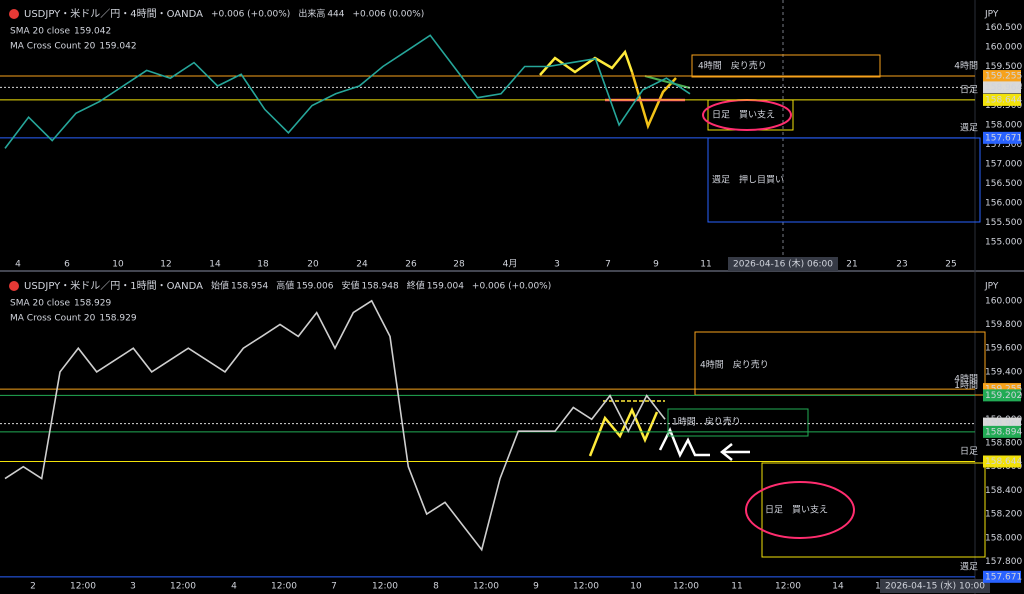 Image resolution: width=1024 pixels, height=594 pixels. I want to click on time-tick-label: 4月, so click(510, 264).